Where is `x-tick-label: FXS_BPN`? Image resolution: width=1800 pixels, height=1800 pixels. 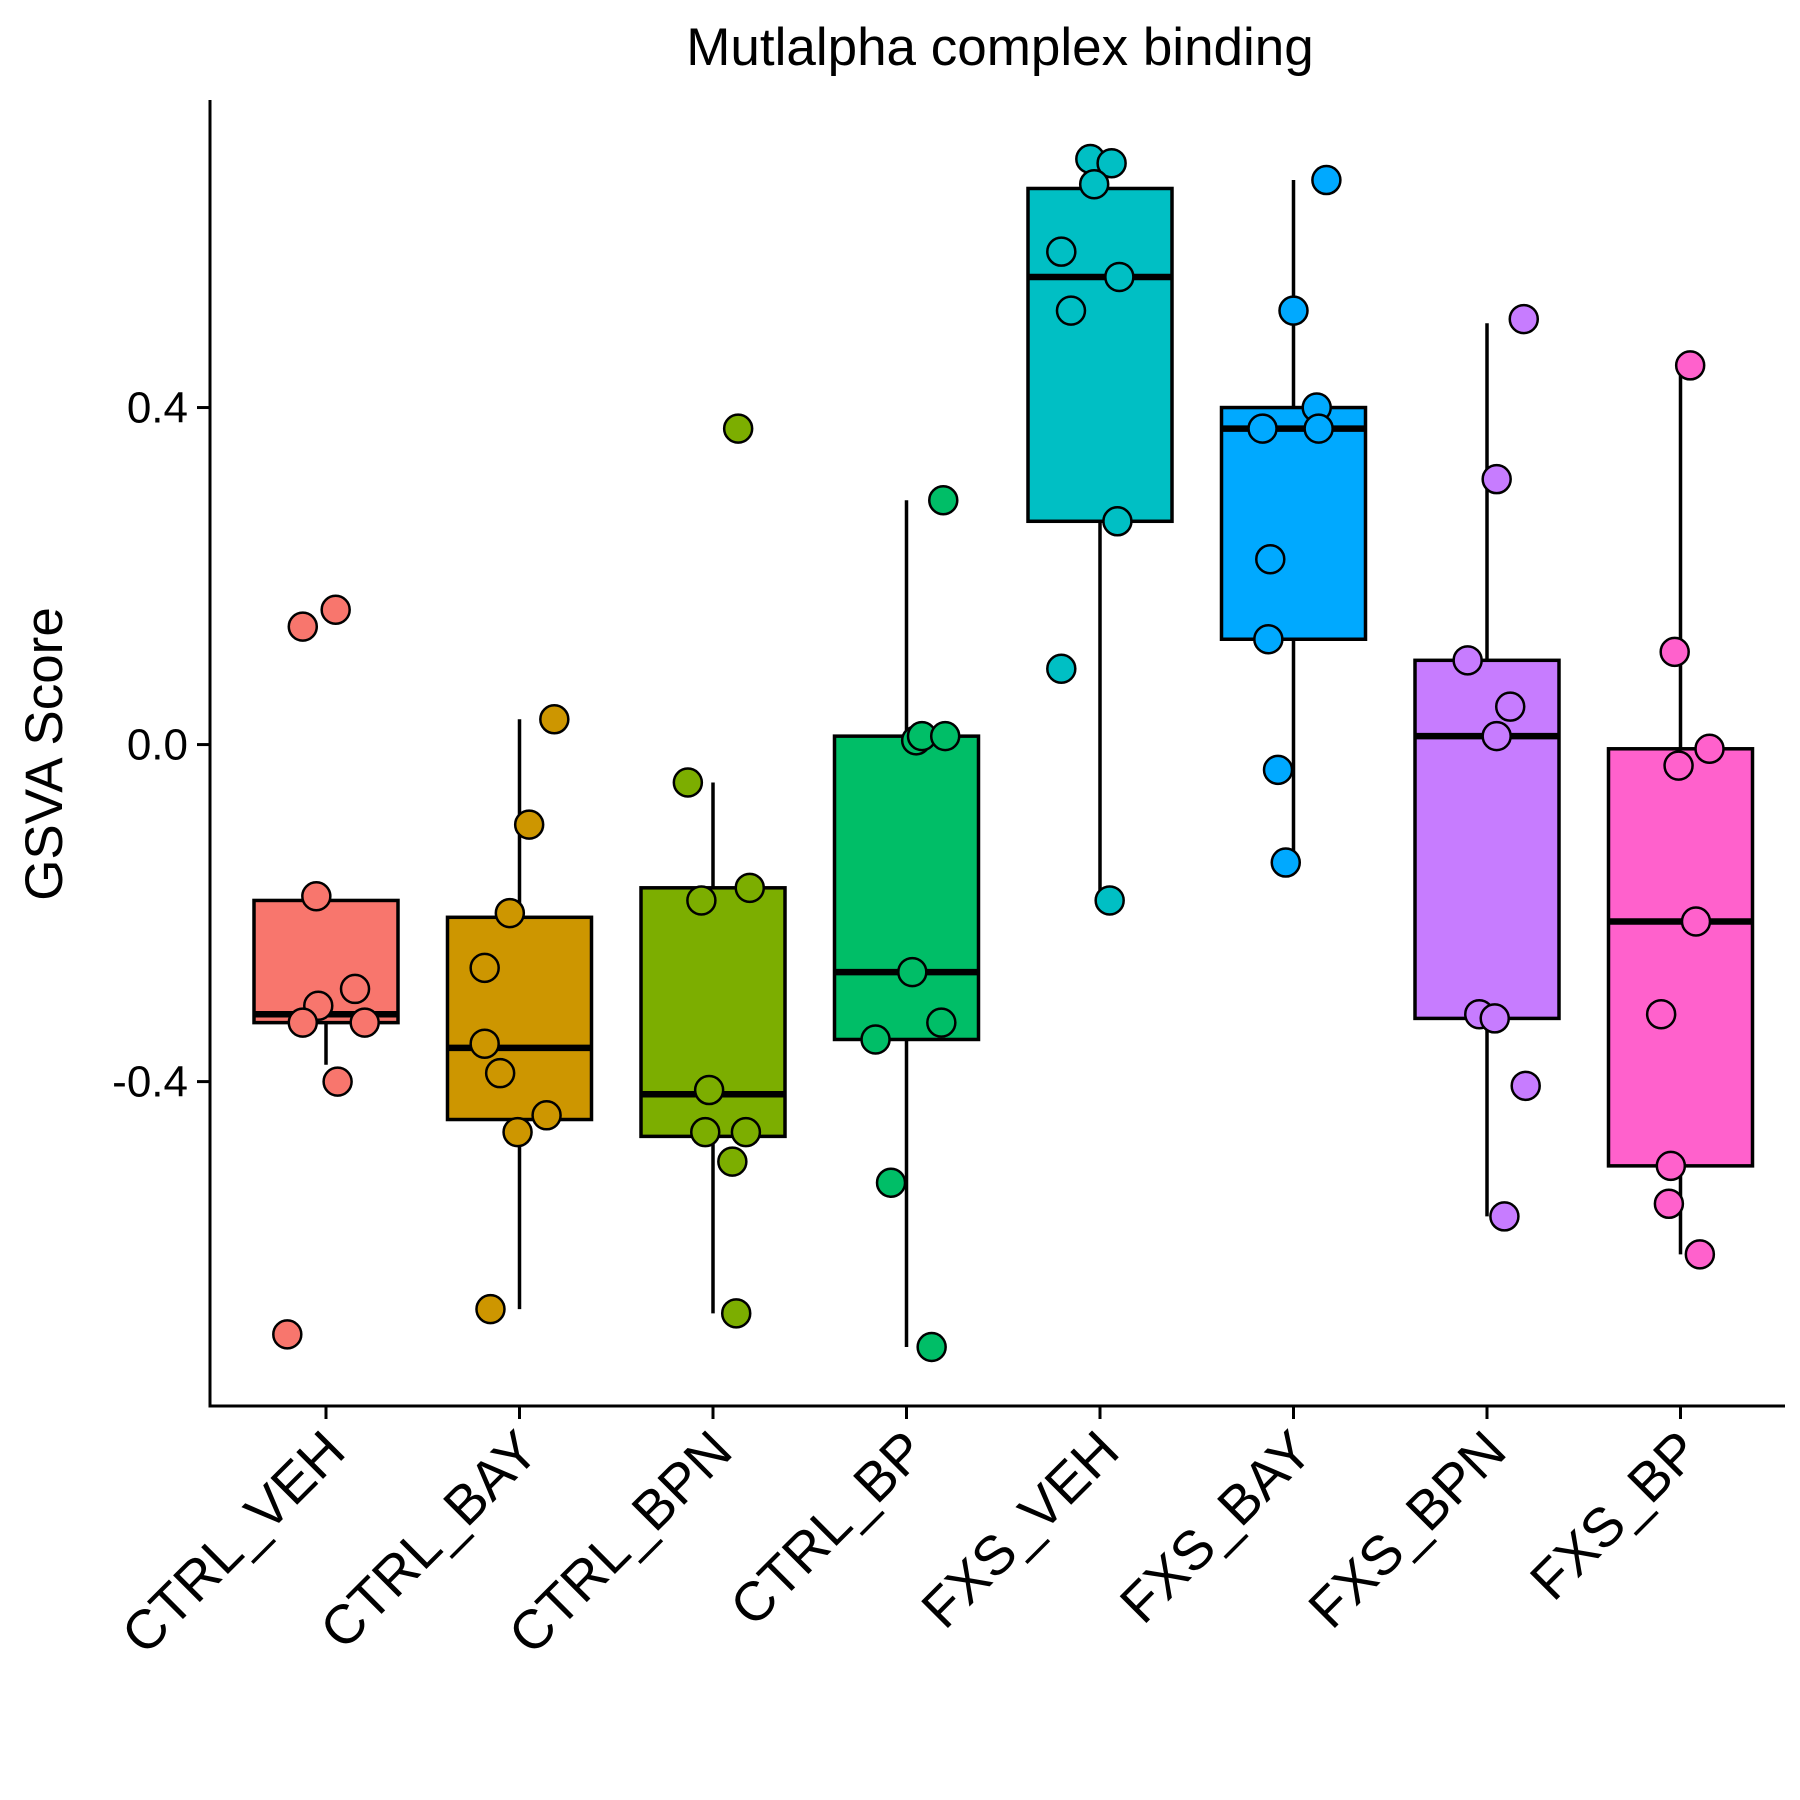
x-tick-label: FXS_BPN is located at coordinates (1406, 1529).